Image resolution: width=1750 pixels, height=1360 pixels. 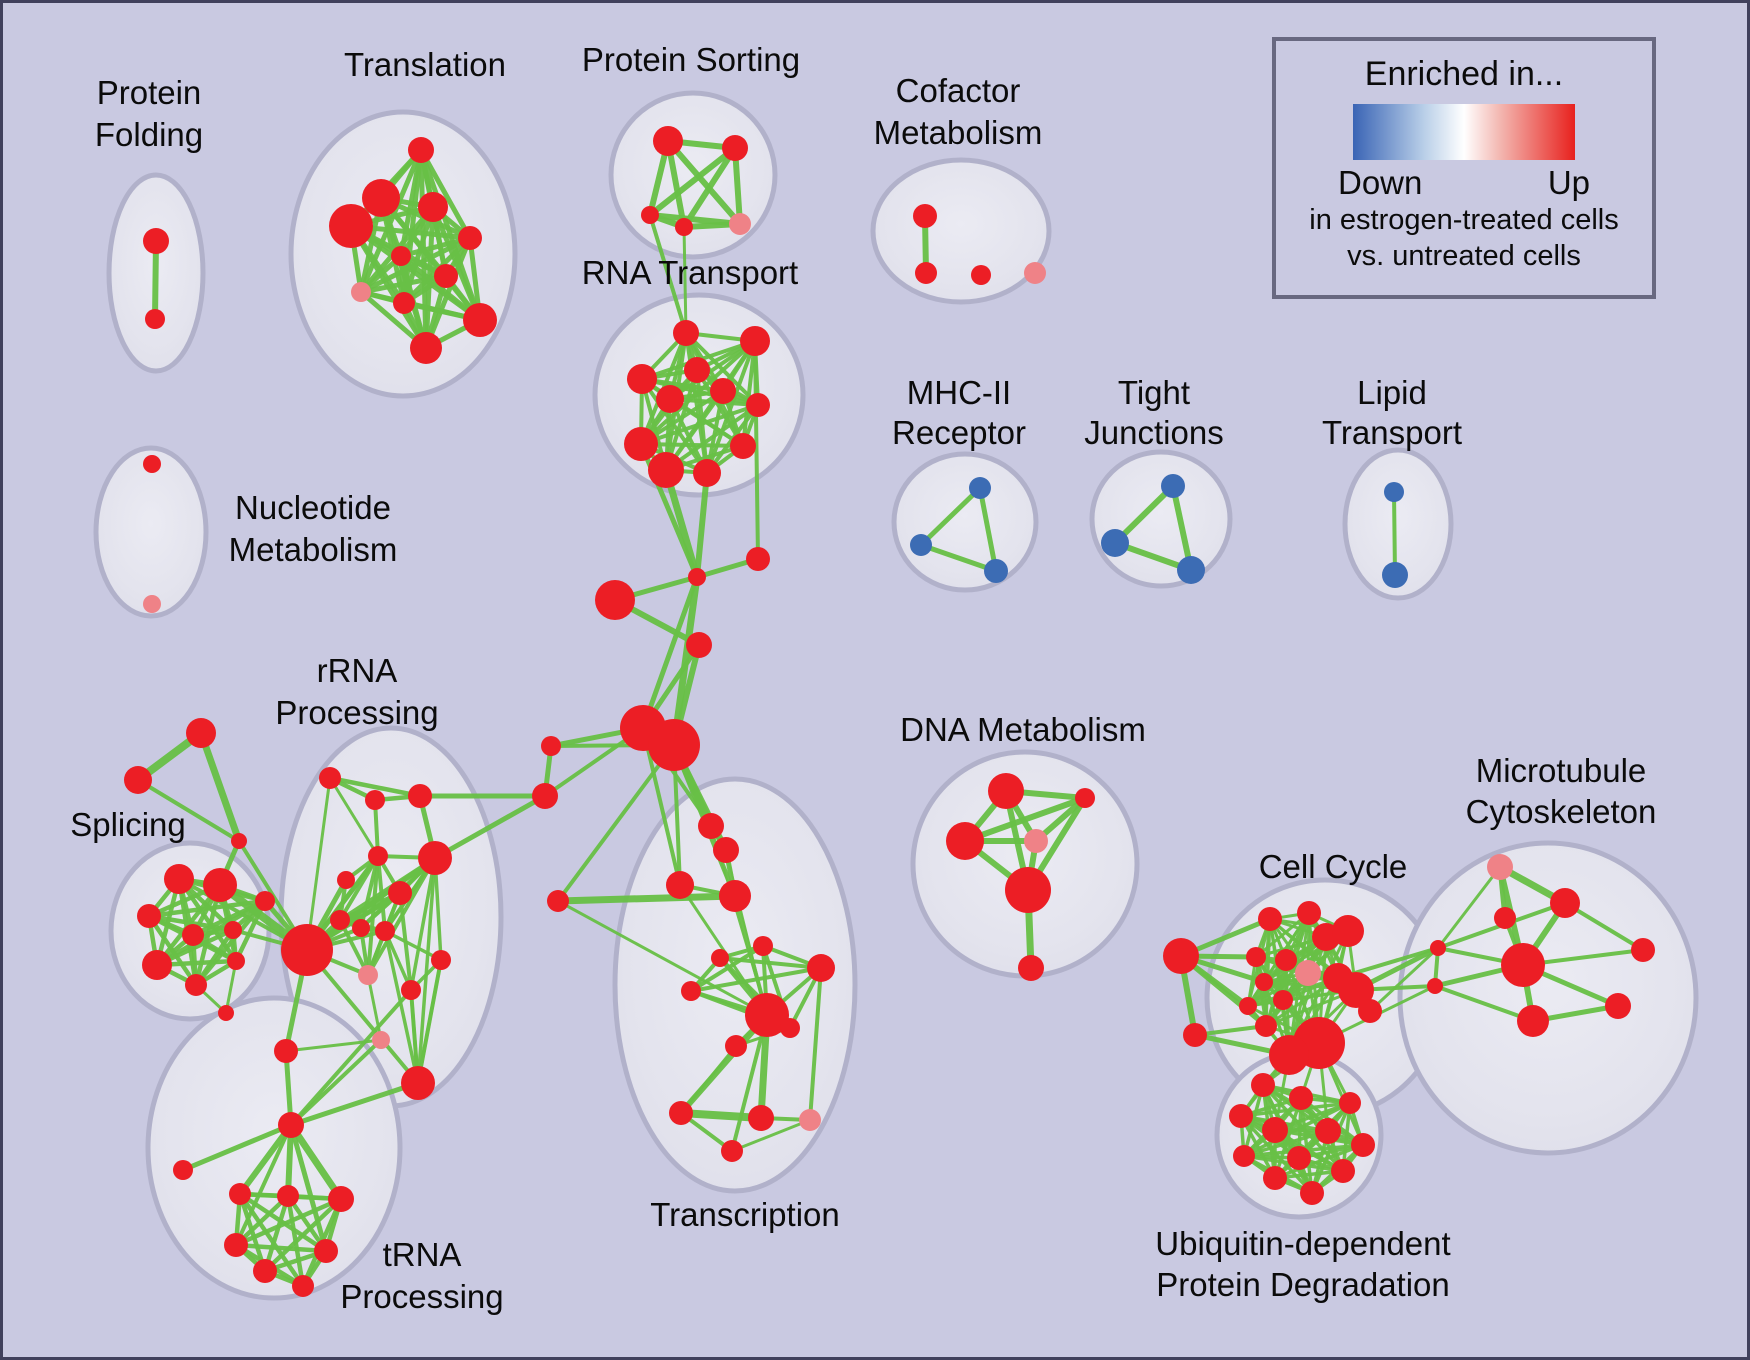 What do you see at coordinates (961, 231) in the screenshot?
I see `cluster-bubble-cofactor-metabolism` at bounding box center [961, 231].